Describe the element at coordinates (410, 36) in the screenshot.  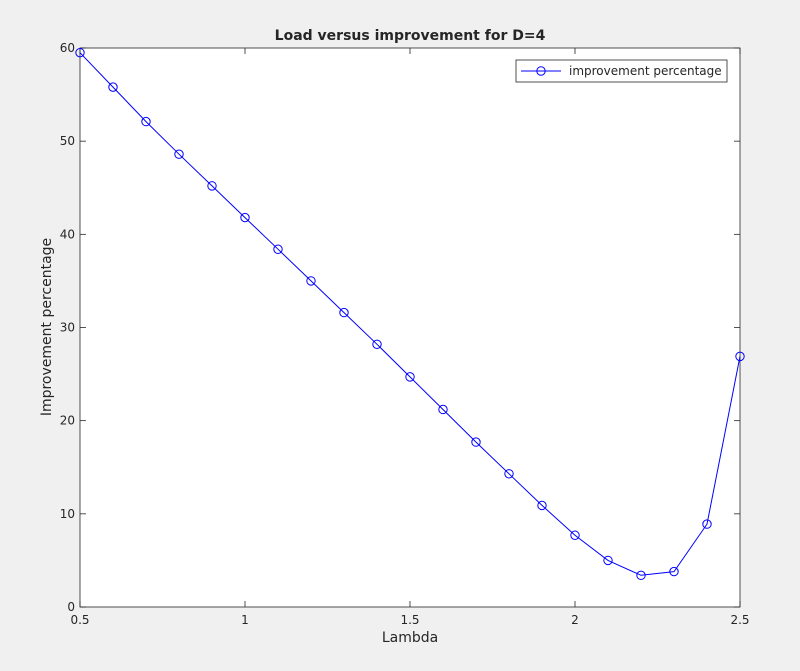
I see `chart-title: Load versus improvement for D=4` at that location.